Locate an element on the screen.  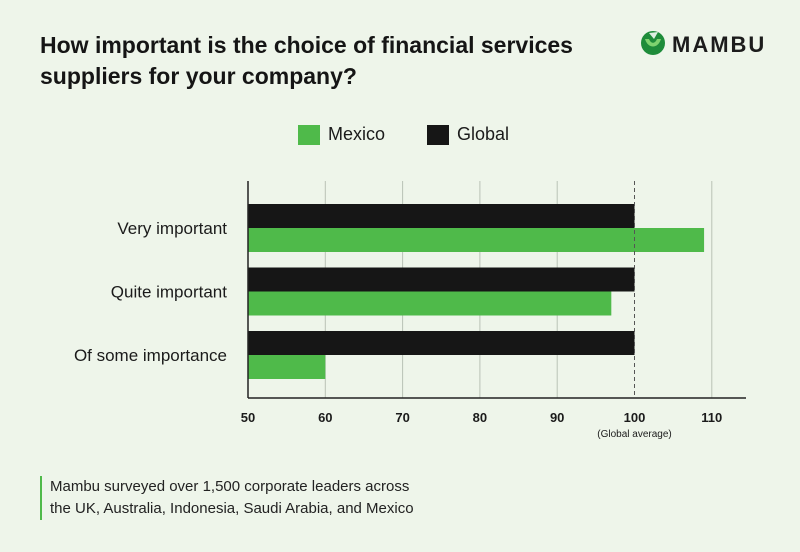
chart-title-line-2: suppliers for your company? is located at coordinates (198, 76).